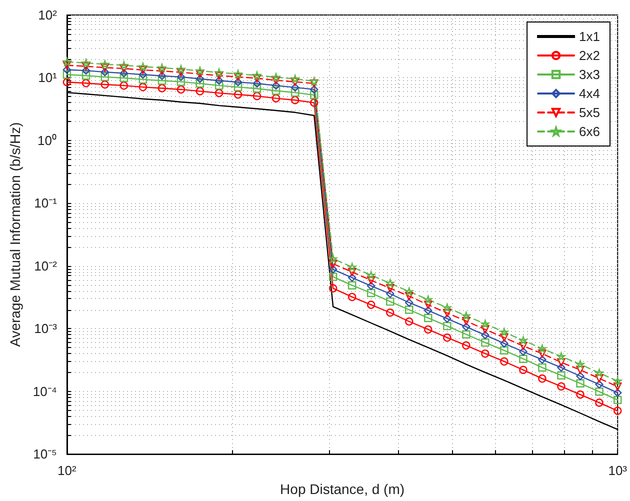 This screenshot has width=630, height=501. I want to click on y-tick-label: 10⁻⁵, so click(45, 454).